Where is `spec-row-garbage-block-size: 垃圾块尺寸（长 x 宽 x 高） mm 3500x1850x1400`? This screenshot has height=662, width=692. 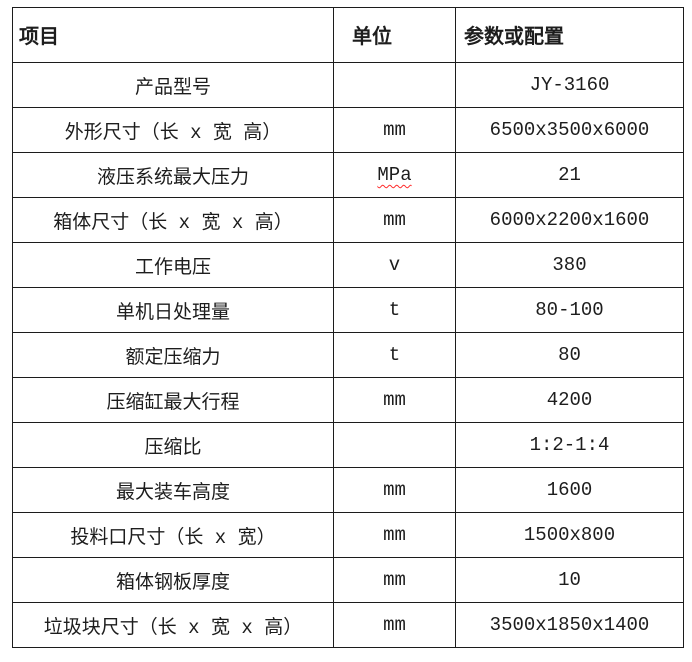
spec-row-garbage-block-size: 垃圾块尺寸（长 x 宽 x 高） mm 3500x1850x1400 is located at coordinates (348, 625).